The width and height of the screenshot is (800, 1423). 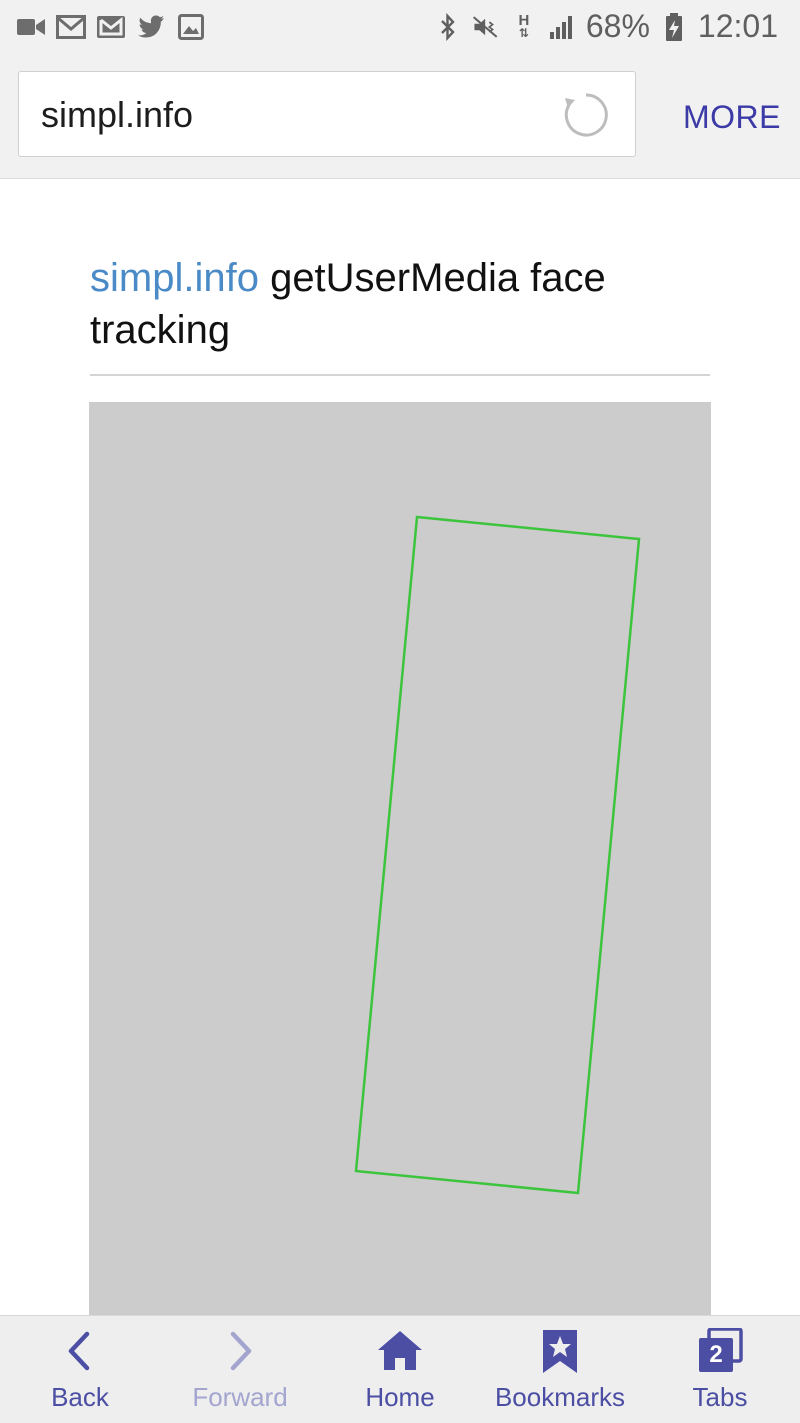 What do you see at coordinates (117, 114) in the screenshot?
I see `url-text: simpl.info` at bounding box center [117, 114].